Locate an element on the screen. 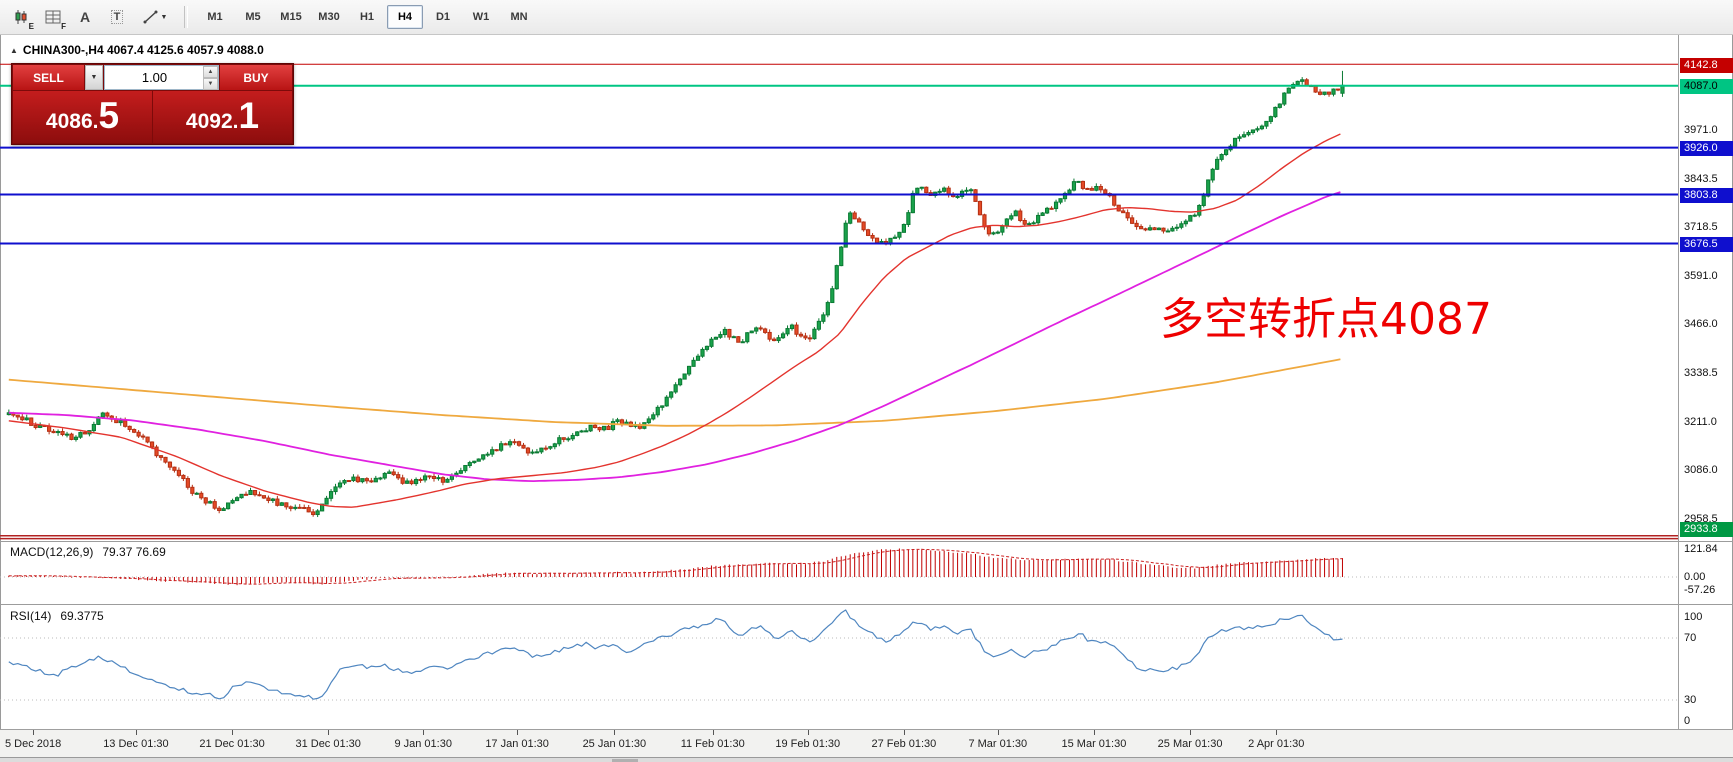  rsi-axis-label: 0 is located at coordinates (1687, 720).